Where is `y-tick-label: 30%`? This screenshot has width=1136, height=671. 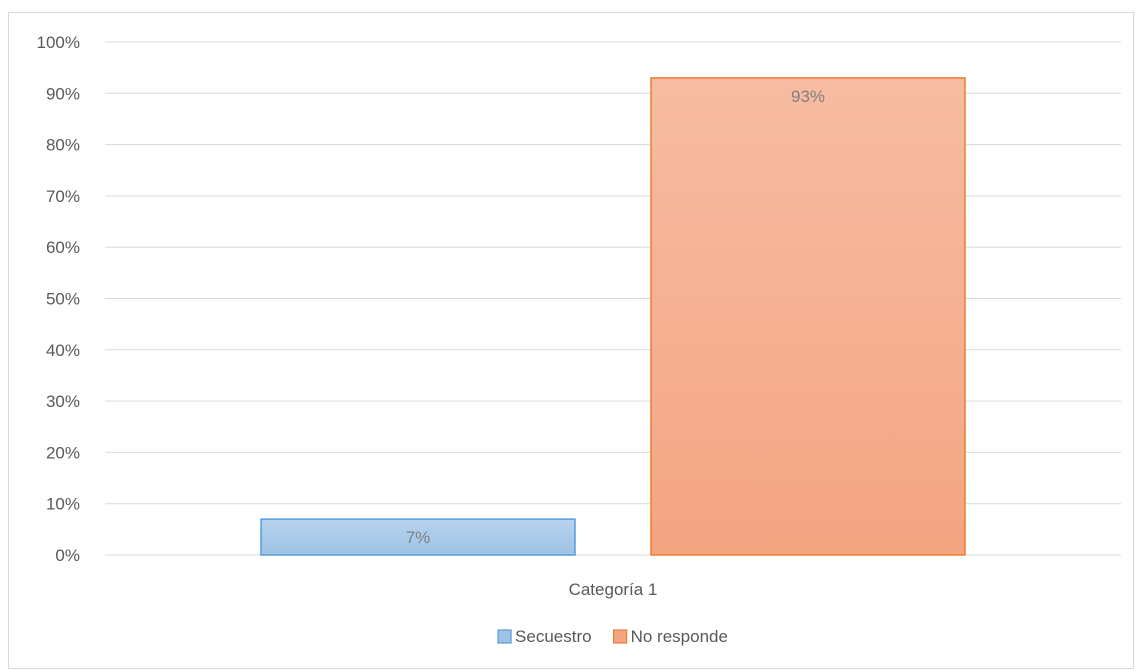 y-tick-label: 30% is located at coordinates (63, 401).